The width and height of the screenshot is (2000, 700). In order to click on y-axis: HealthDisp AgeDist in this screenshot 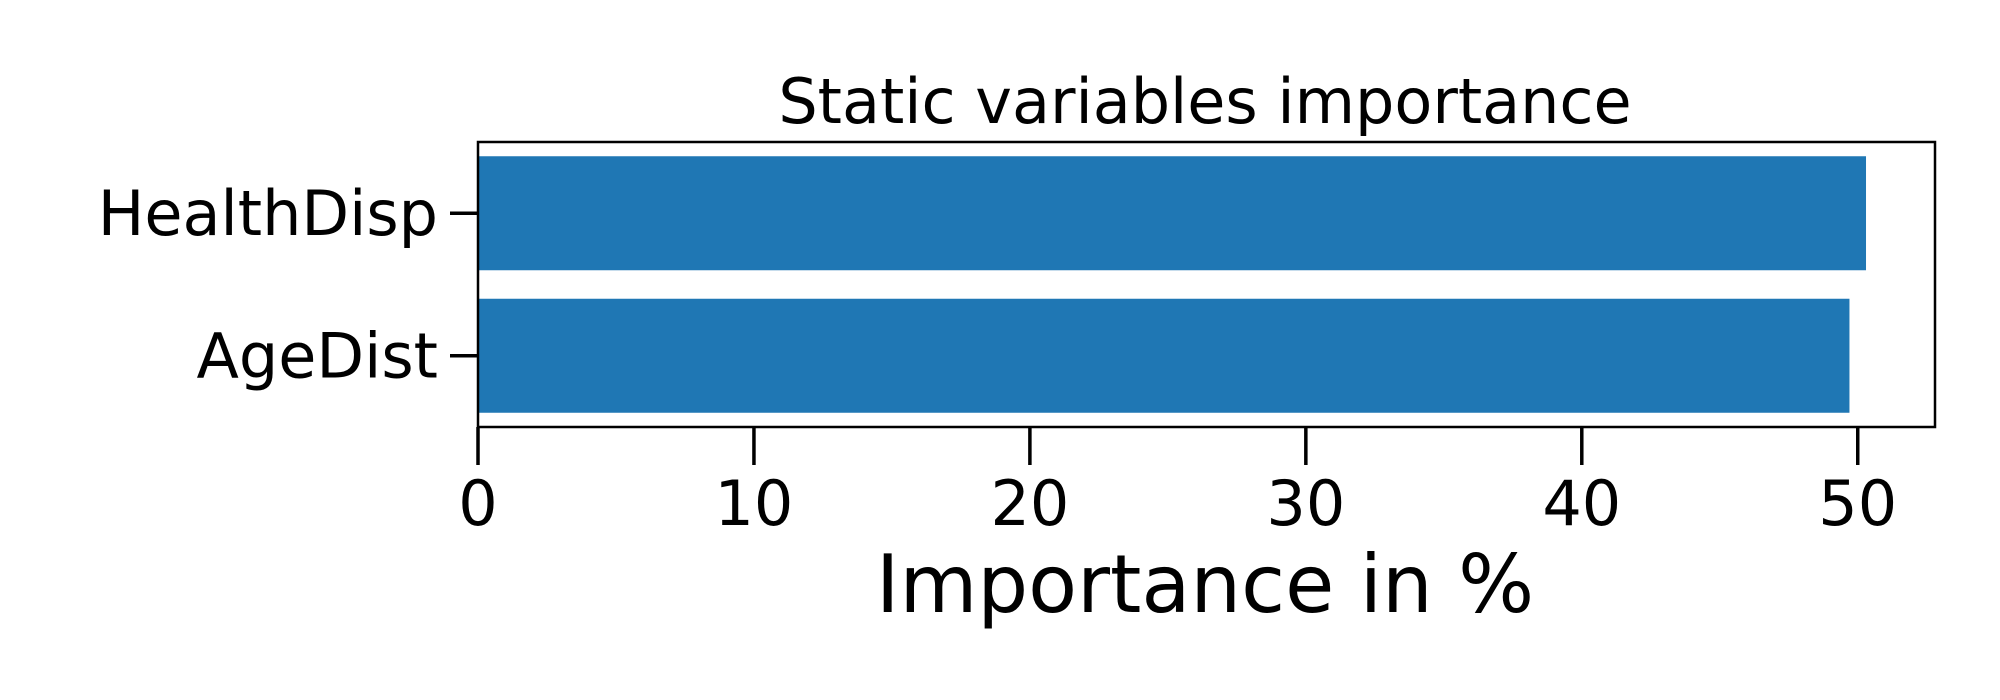, I will do `click(288, 284)`.